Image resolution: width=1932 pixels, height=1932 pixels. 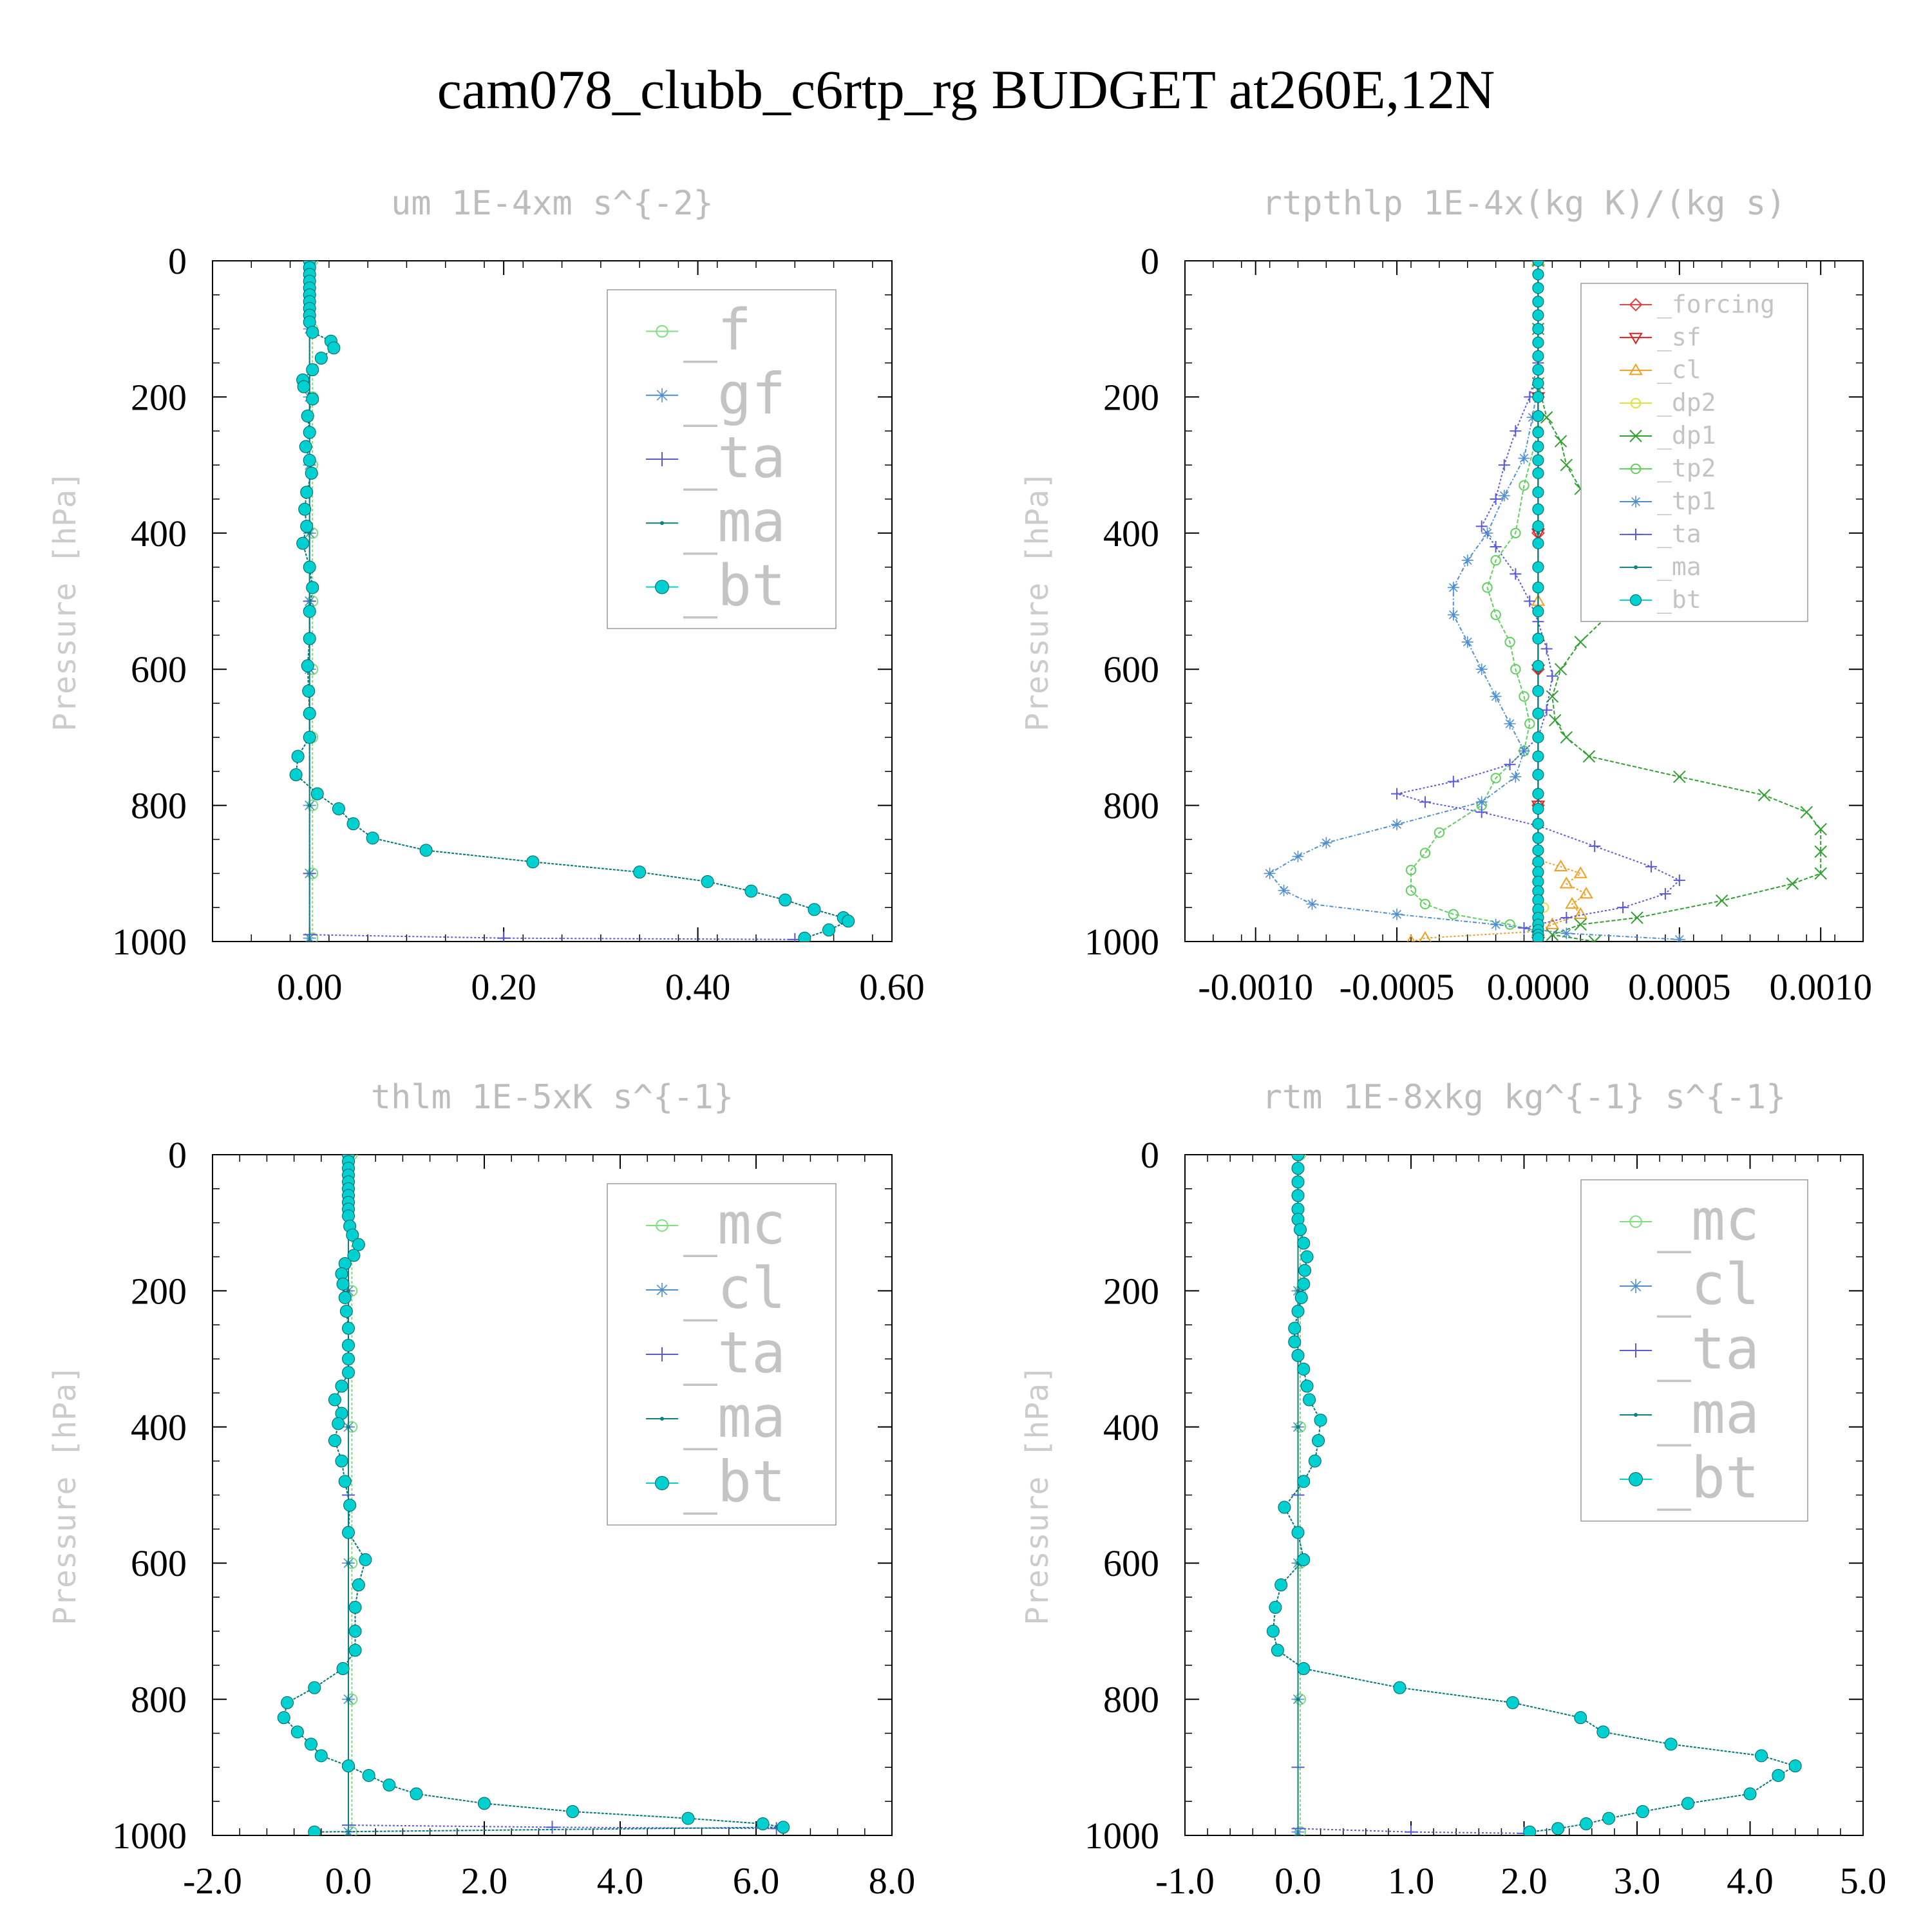 I want to click on legend-item: _dp1, so click(x=1668, y=435).